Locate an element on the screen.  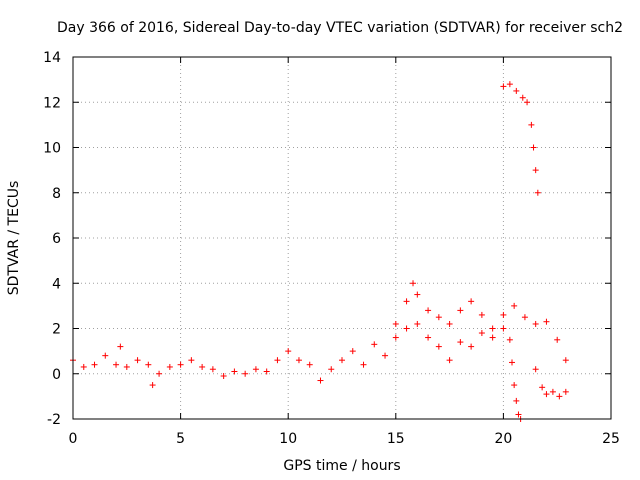
x-tick-label: 15 is located at coordinates (396, 439).